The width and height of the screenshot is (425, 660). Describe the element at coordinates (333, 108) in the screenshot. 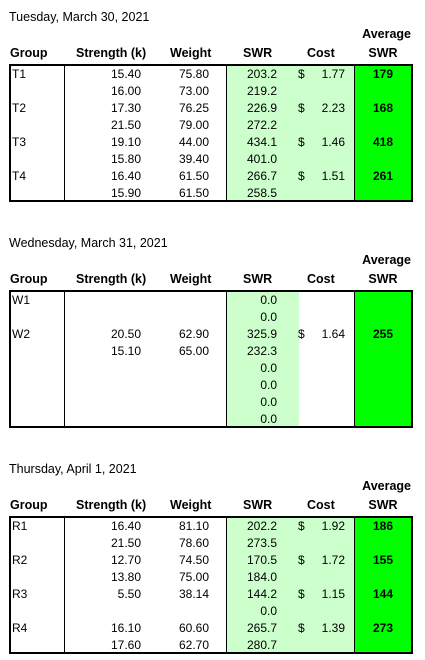

I see `cell-cost: 2.23` at that location.